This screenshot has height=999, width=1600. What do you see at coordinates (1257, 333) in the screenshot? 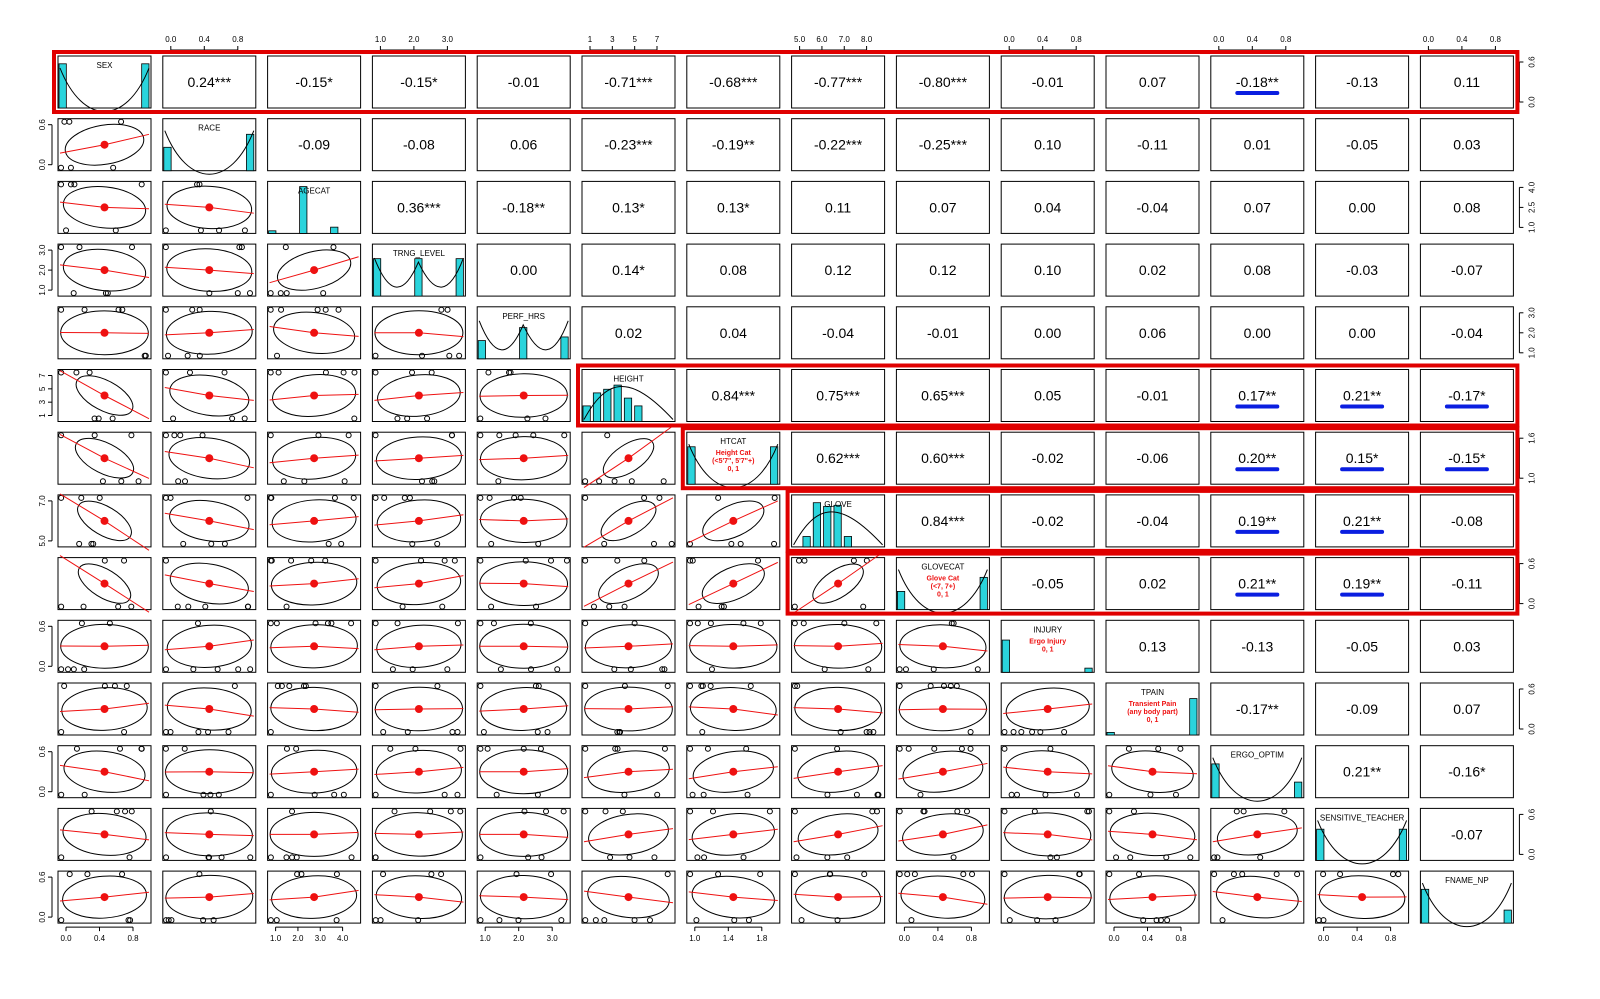
I see `correlation-value: 0.00` at bounding box center [1257, 333].